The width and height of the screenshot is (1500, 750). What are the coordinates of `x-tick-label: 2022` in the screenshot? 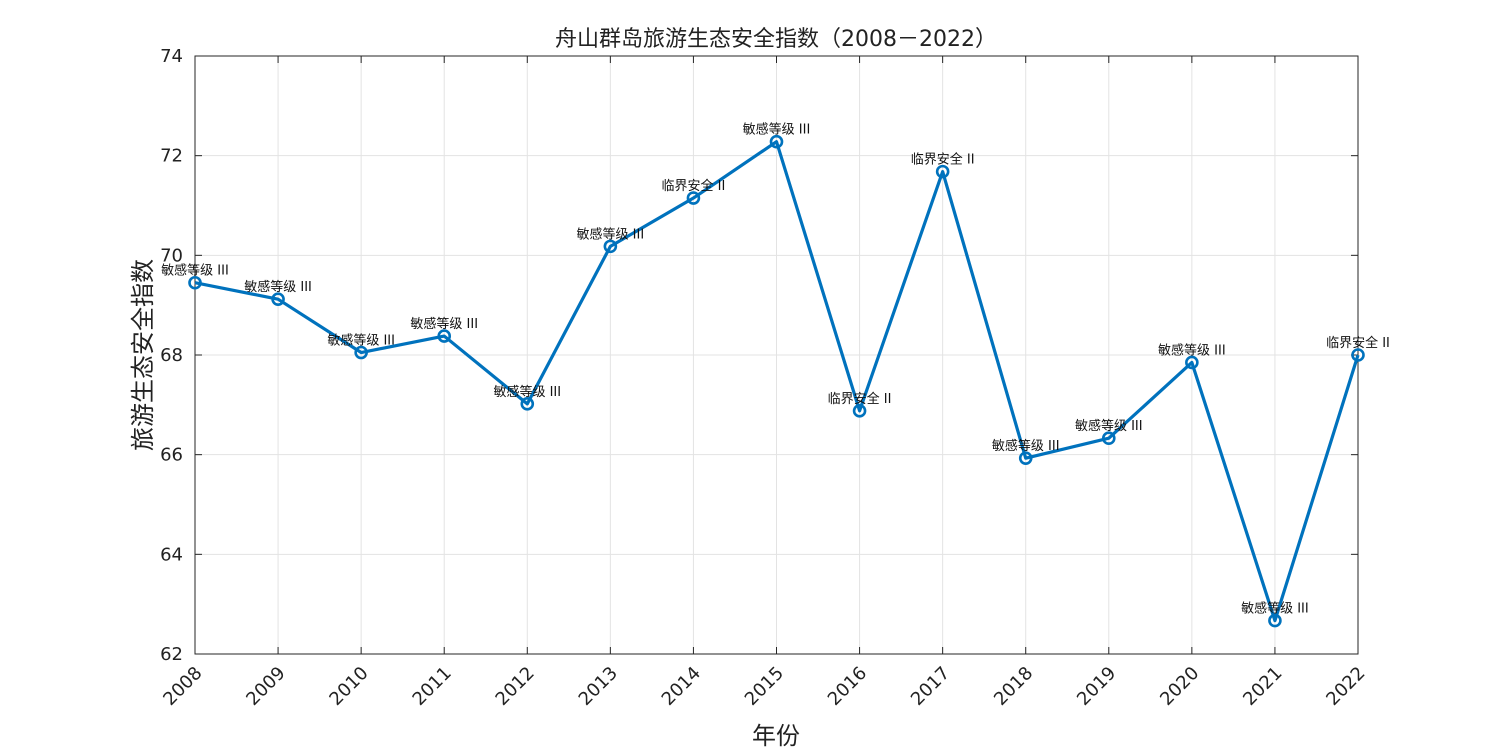 It's located at (1345, 686).